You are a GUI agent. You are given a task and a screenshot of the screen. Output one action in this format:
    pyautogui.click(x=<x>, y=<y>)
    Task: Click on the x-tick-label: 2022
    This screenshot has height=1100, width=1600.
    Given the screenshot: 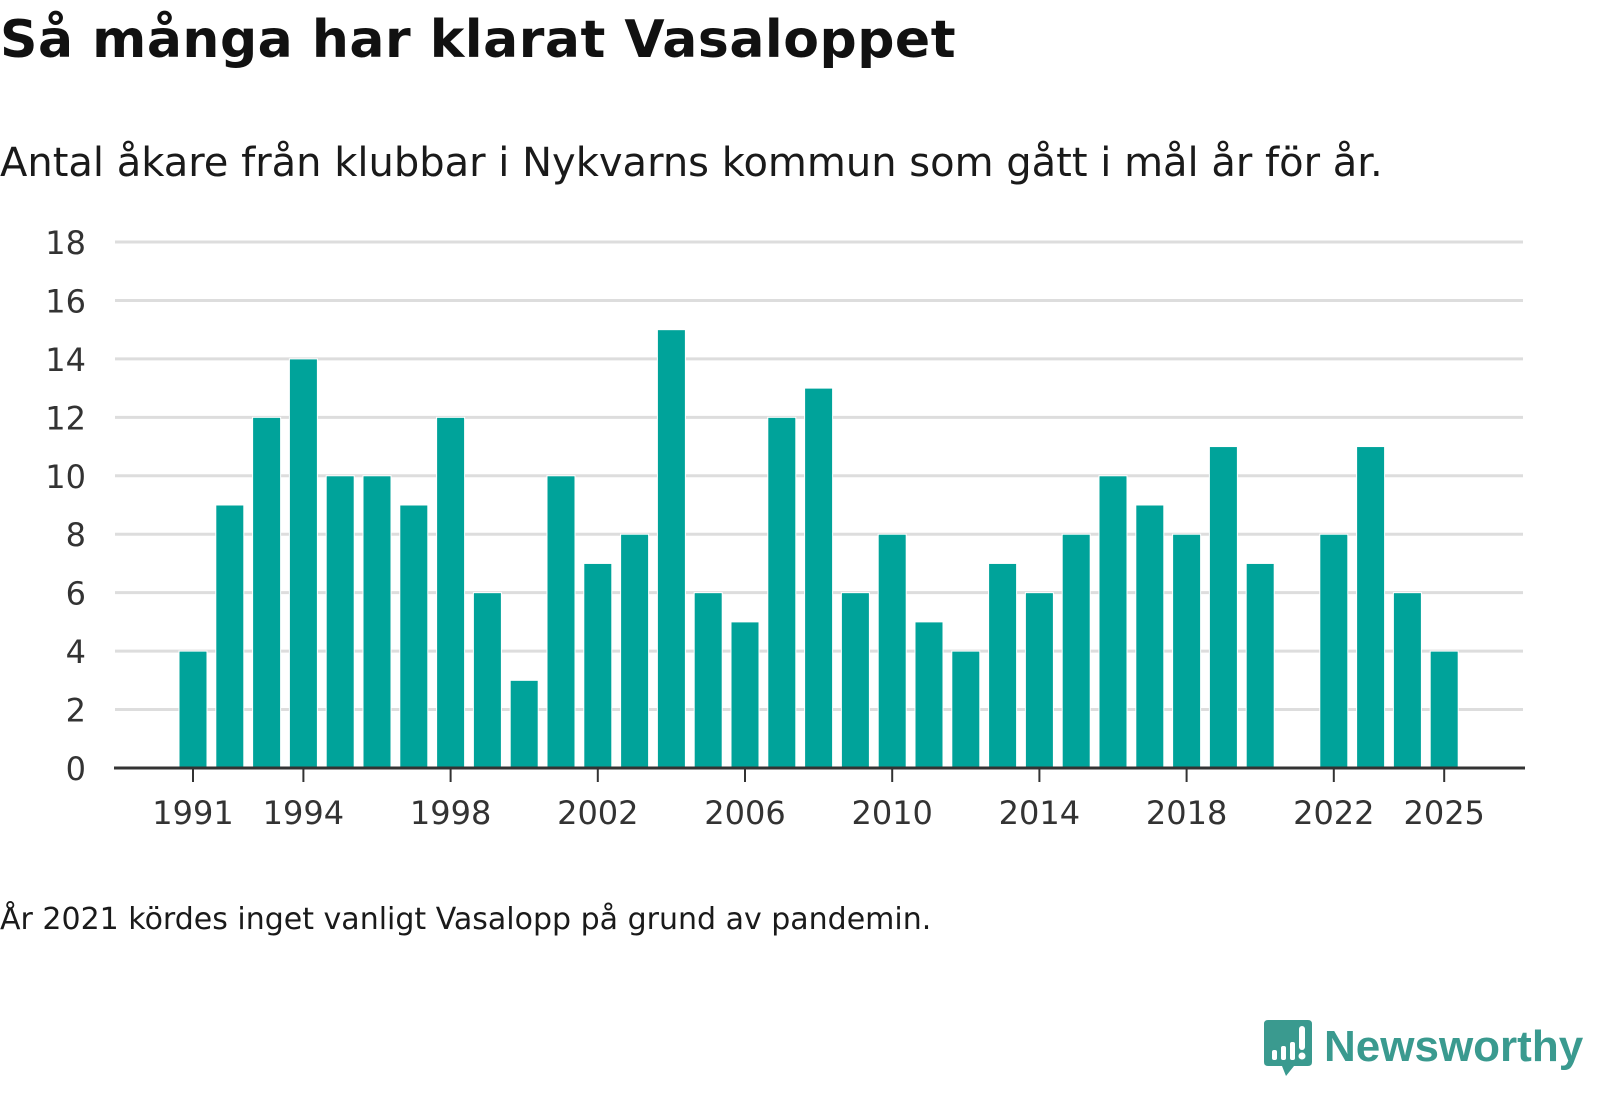 What is the action you would take?
    pyautogui.click(x=1333, y=813)
    